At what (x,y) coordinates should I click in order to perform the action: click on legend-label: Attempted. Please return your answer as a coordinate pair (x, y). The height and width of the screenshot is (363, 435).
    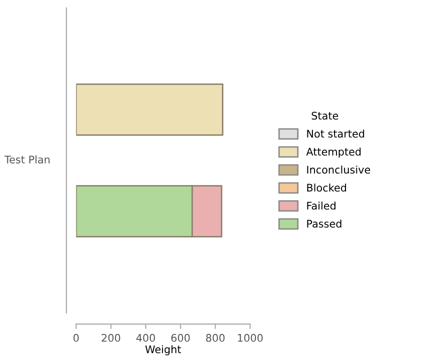
    Looking at the image, I should click on (333, 153).